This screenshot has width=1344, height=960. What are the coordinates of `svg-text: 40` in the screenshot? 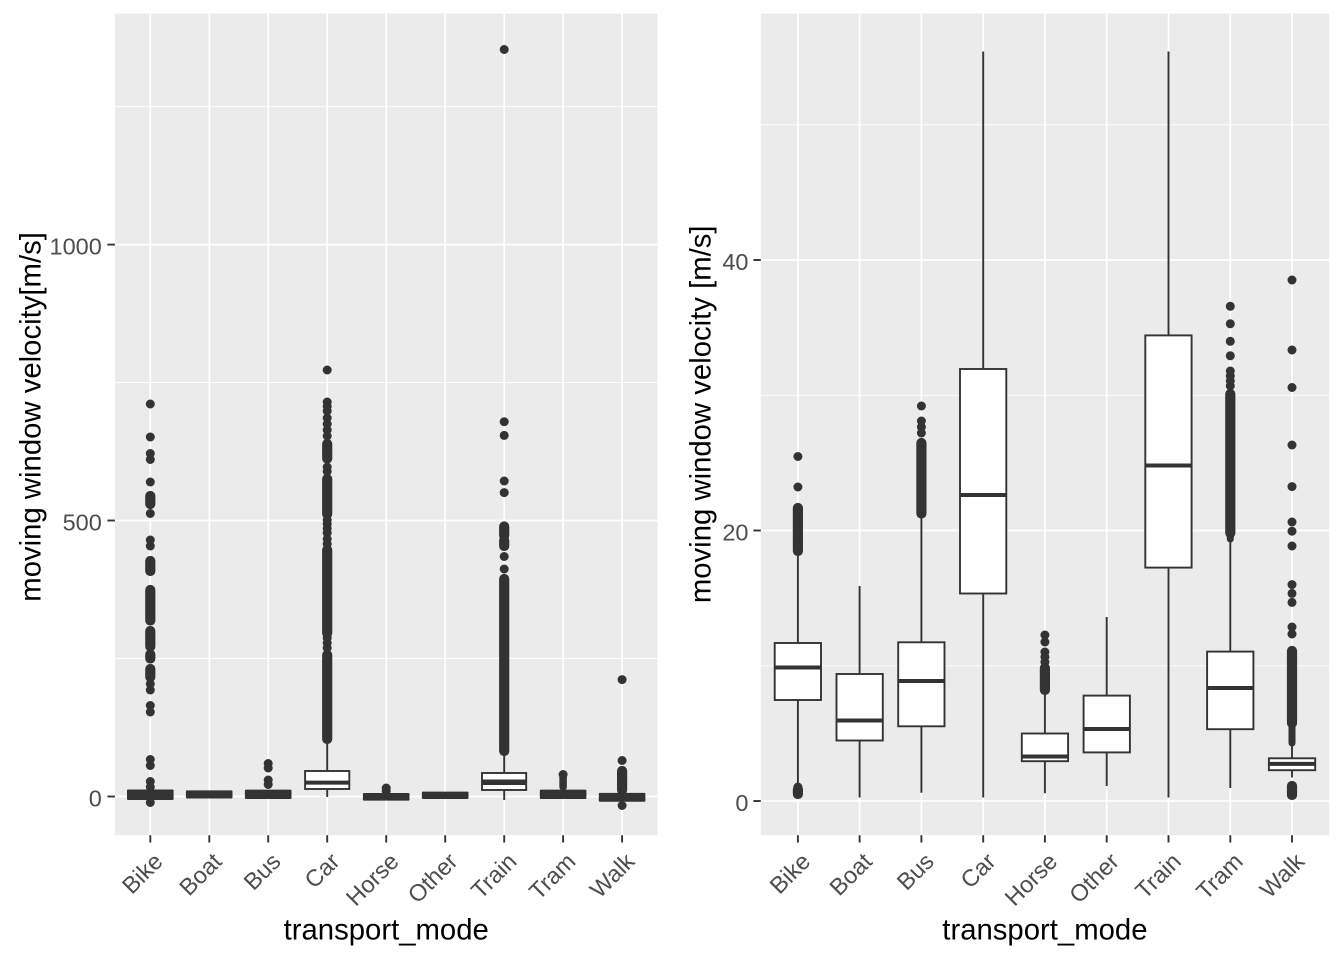 It's located at (735, 262).